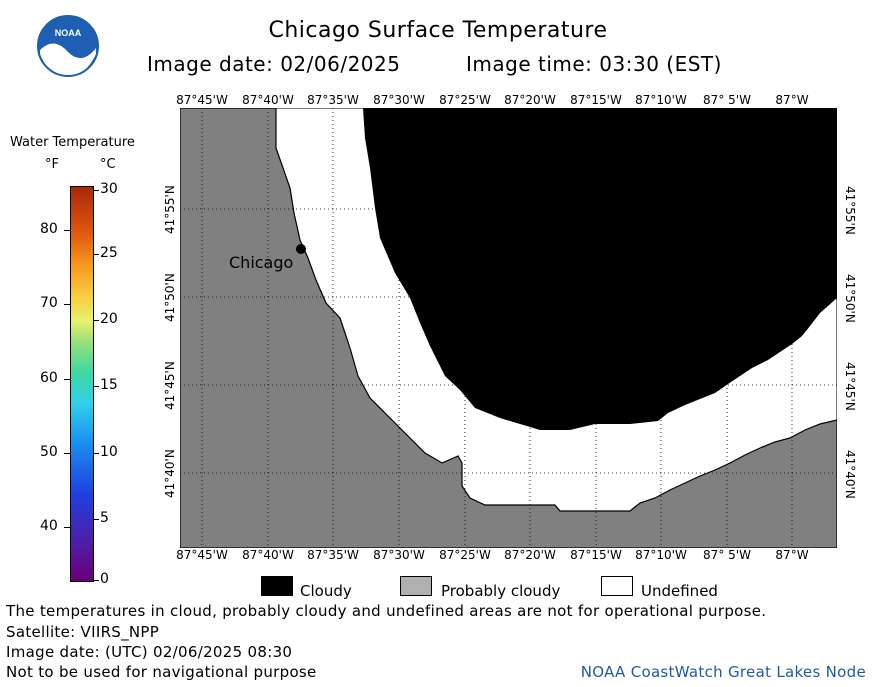  I want to click on noaa-logo-text: NOAA, so click(68, 33).